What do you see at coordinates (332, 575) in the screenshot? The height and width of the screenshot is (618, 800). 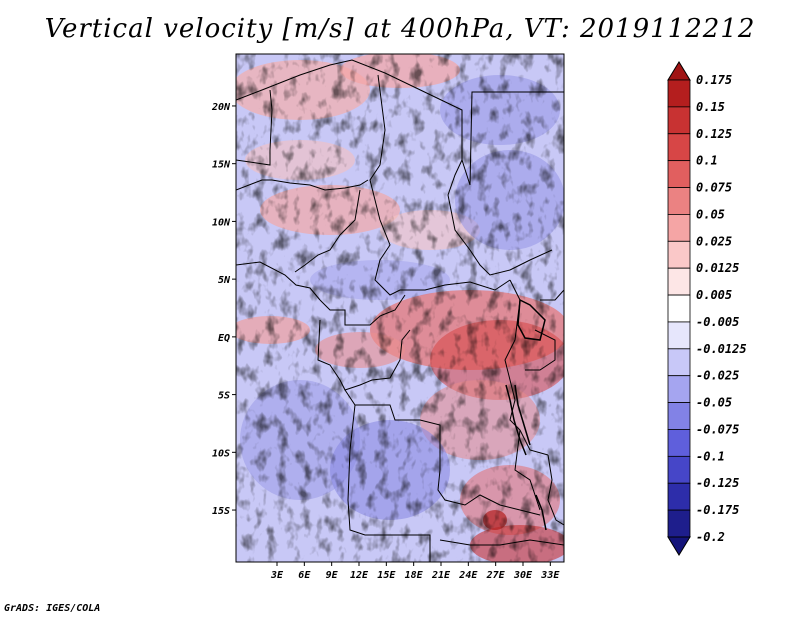 I see `lon-tick-label: 9E` at bounding box center [332, 575].